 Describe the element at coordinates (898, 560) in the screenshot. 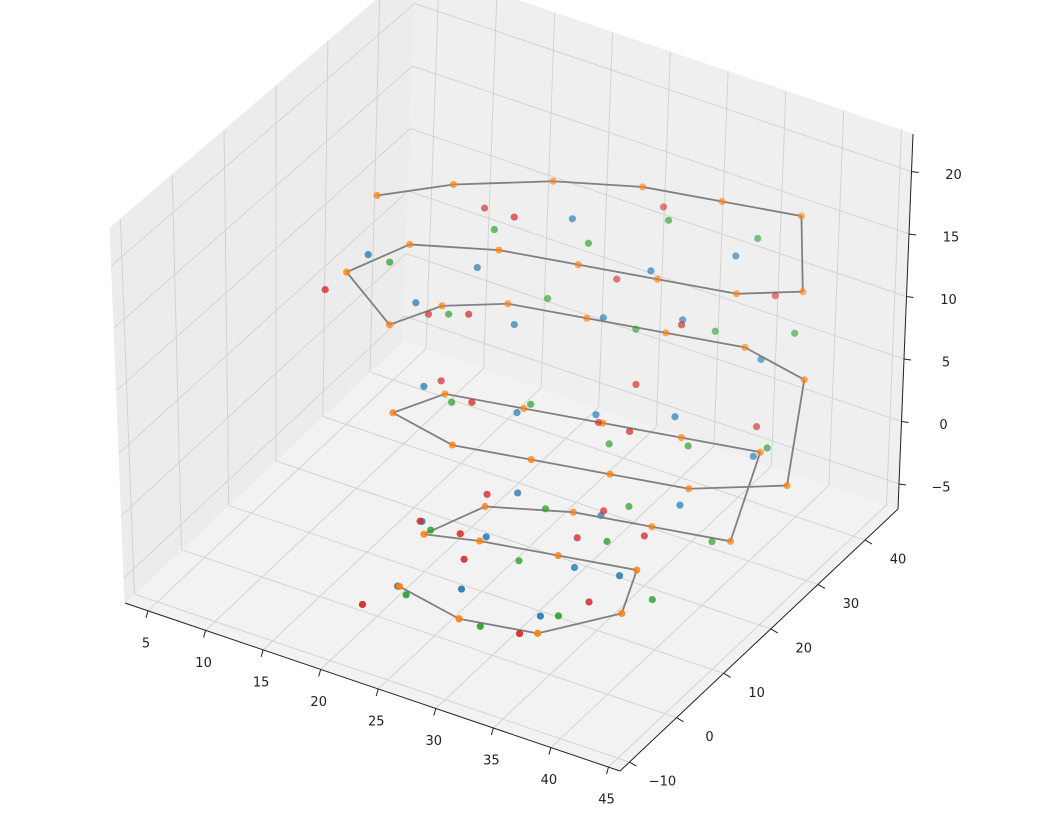

I see `y-tick-label: 40` at that location.